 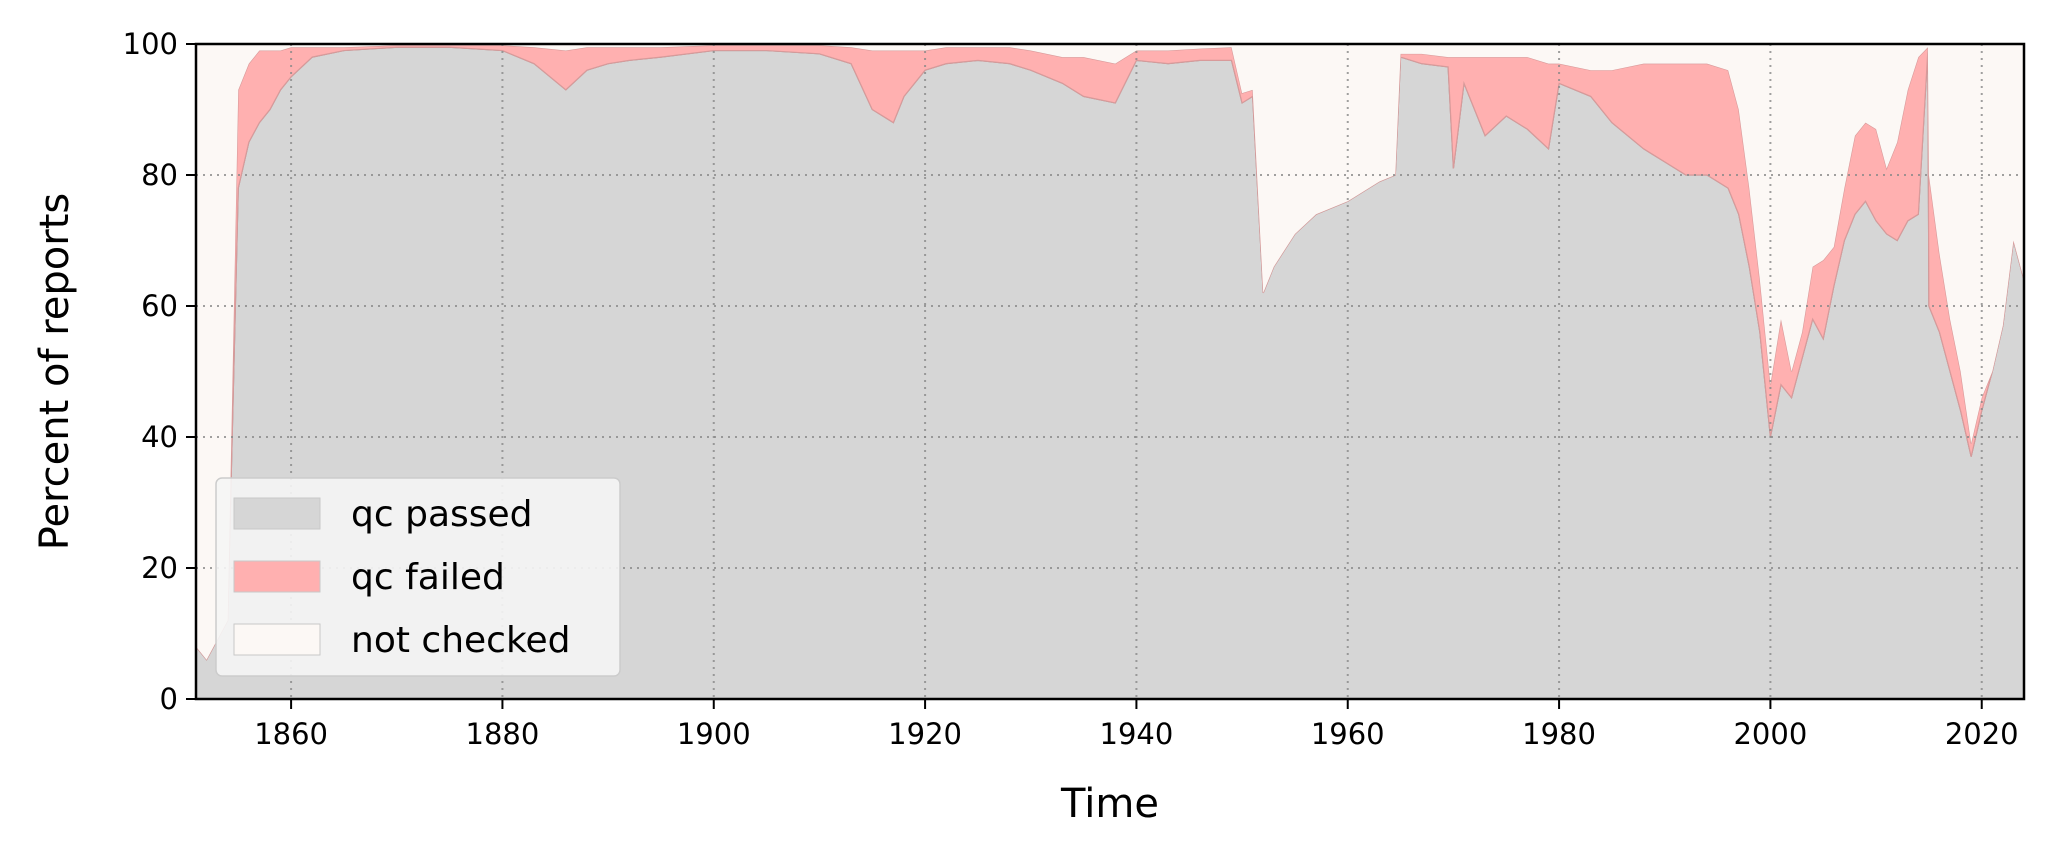 I want to click on y-tick-label: 60, so click(x=159, y=306).